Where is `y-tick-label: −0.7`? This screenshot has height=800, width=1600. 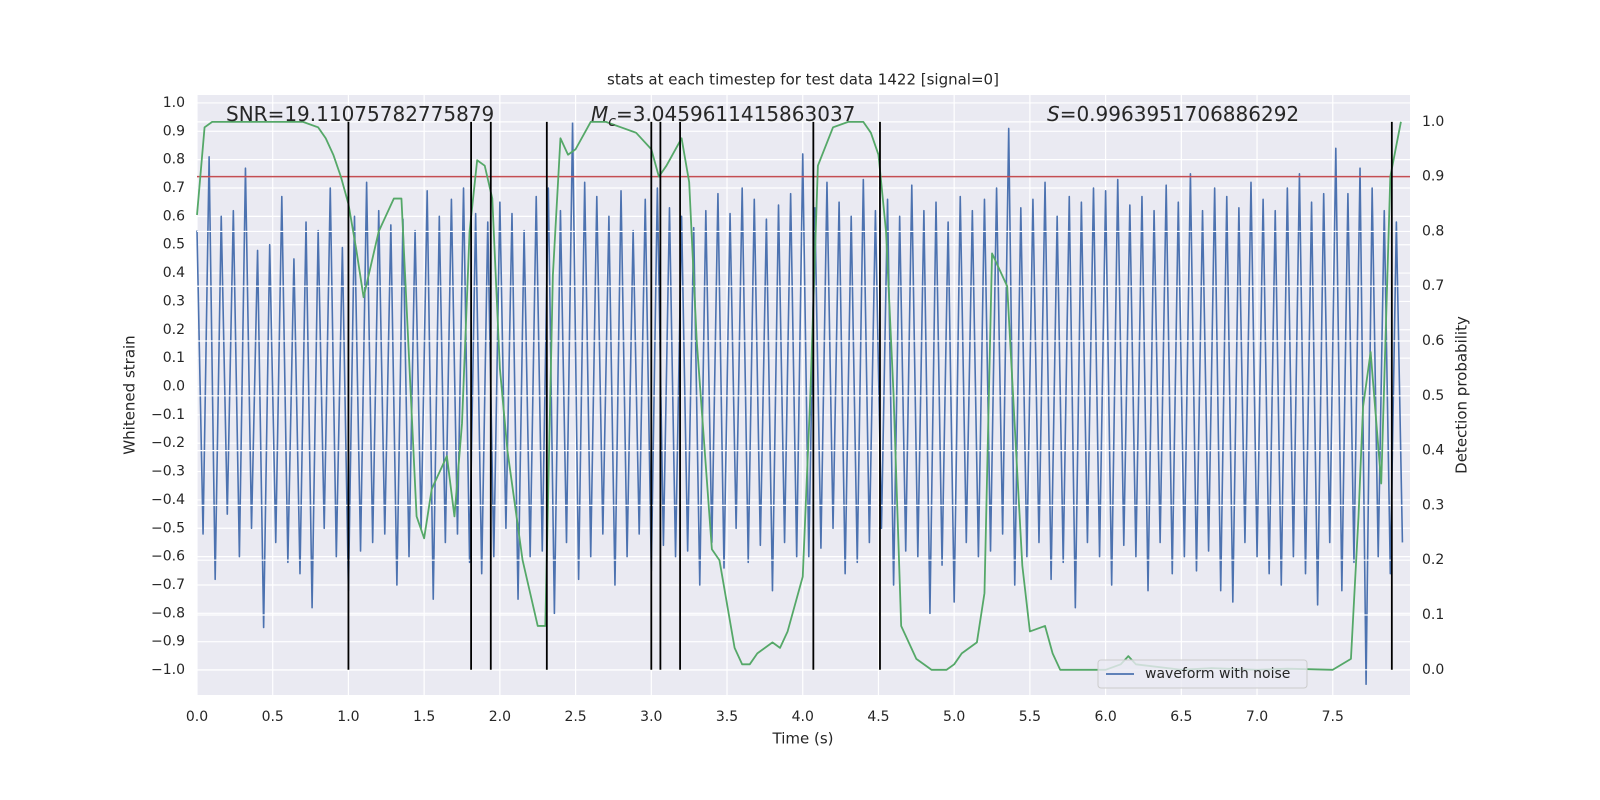 y-tick-label: −0.7 is located at coordinates (168, 585).